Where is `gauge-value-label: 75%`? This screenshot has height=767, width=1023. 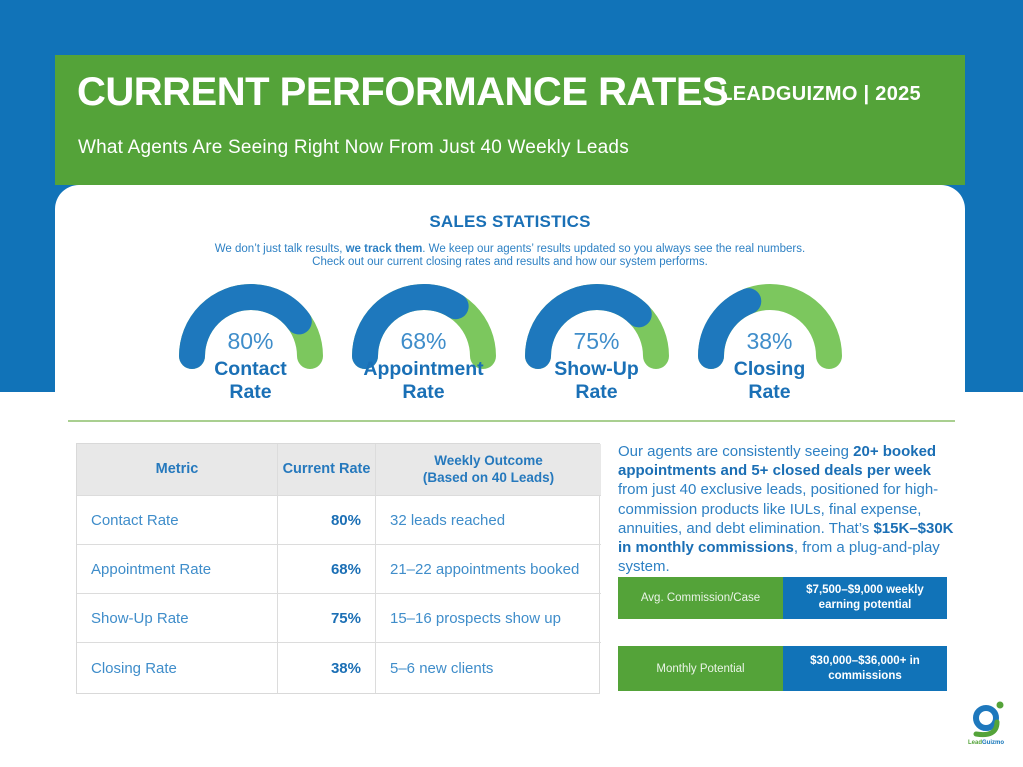 gauge-value-label: 75% is located at coordinates (596, 341).